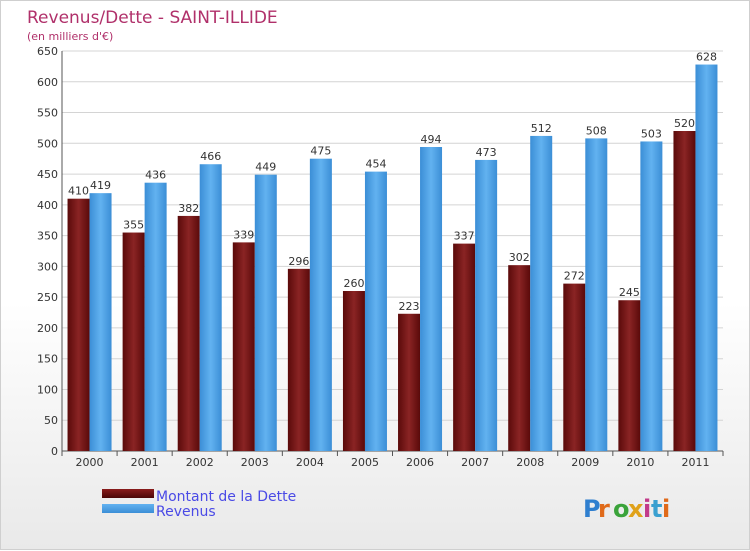 Image resolution: width=750 pixels, height=551 pixels. What do you see at coordinates (47, 328) in the screenshot?
I see `y-tick-label: 200` at bounding box center [47, 328].